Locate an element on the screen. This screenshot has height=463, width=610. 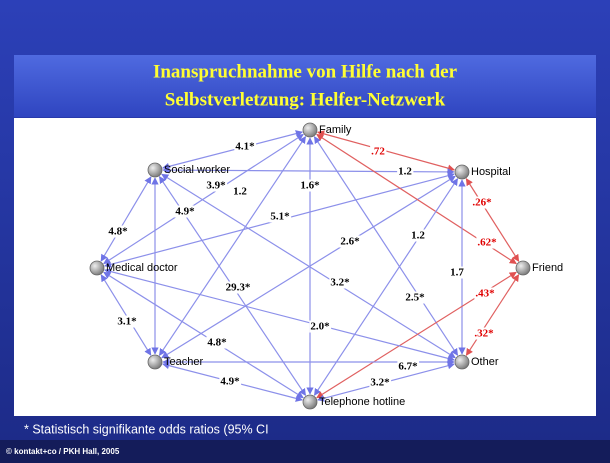
edge-label: 3.9* is located at coordinates (216, 186).